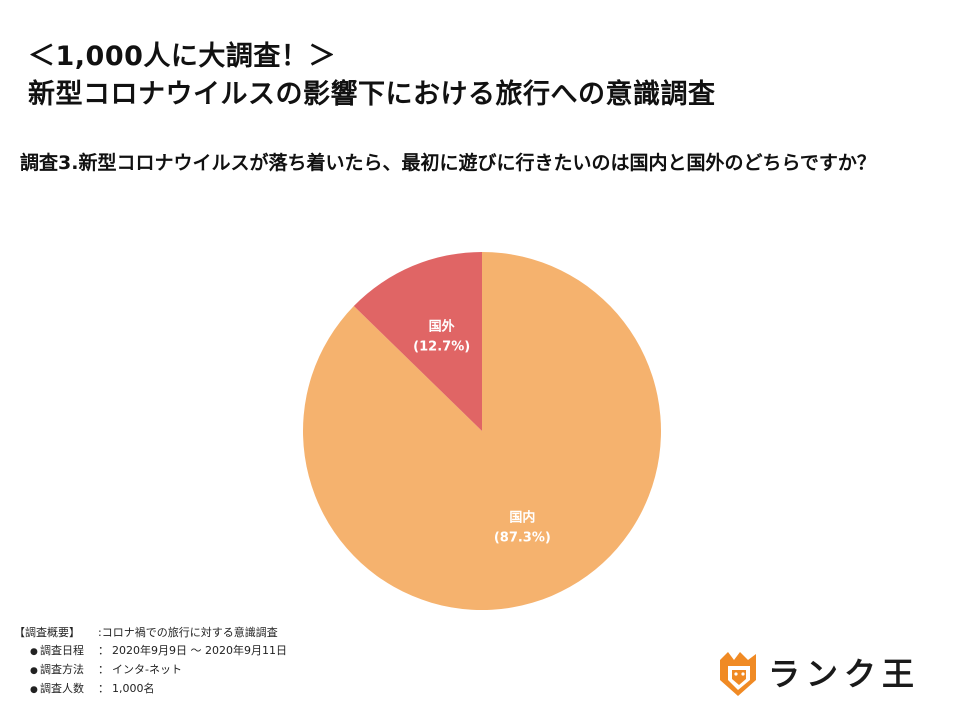  I want to click on summary-heading: 【調査概要】, so click(47, 632).